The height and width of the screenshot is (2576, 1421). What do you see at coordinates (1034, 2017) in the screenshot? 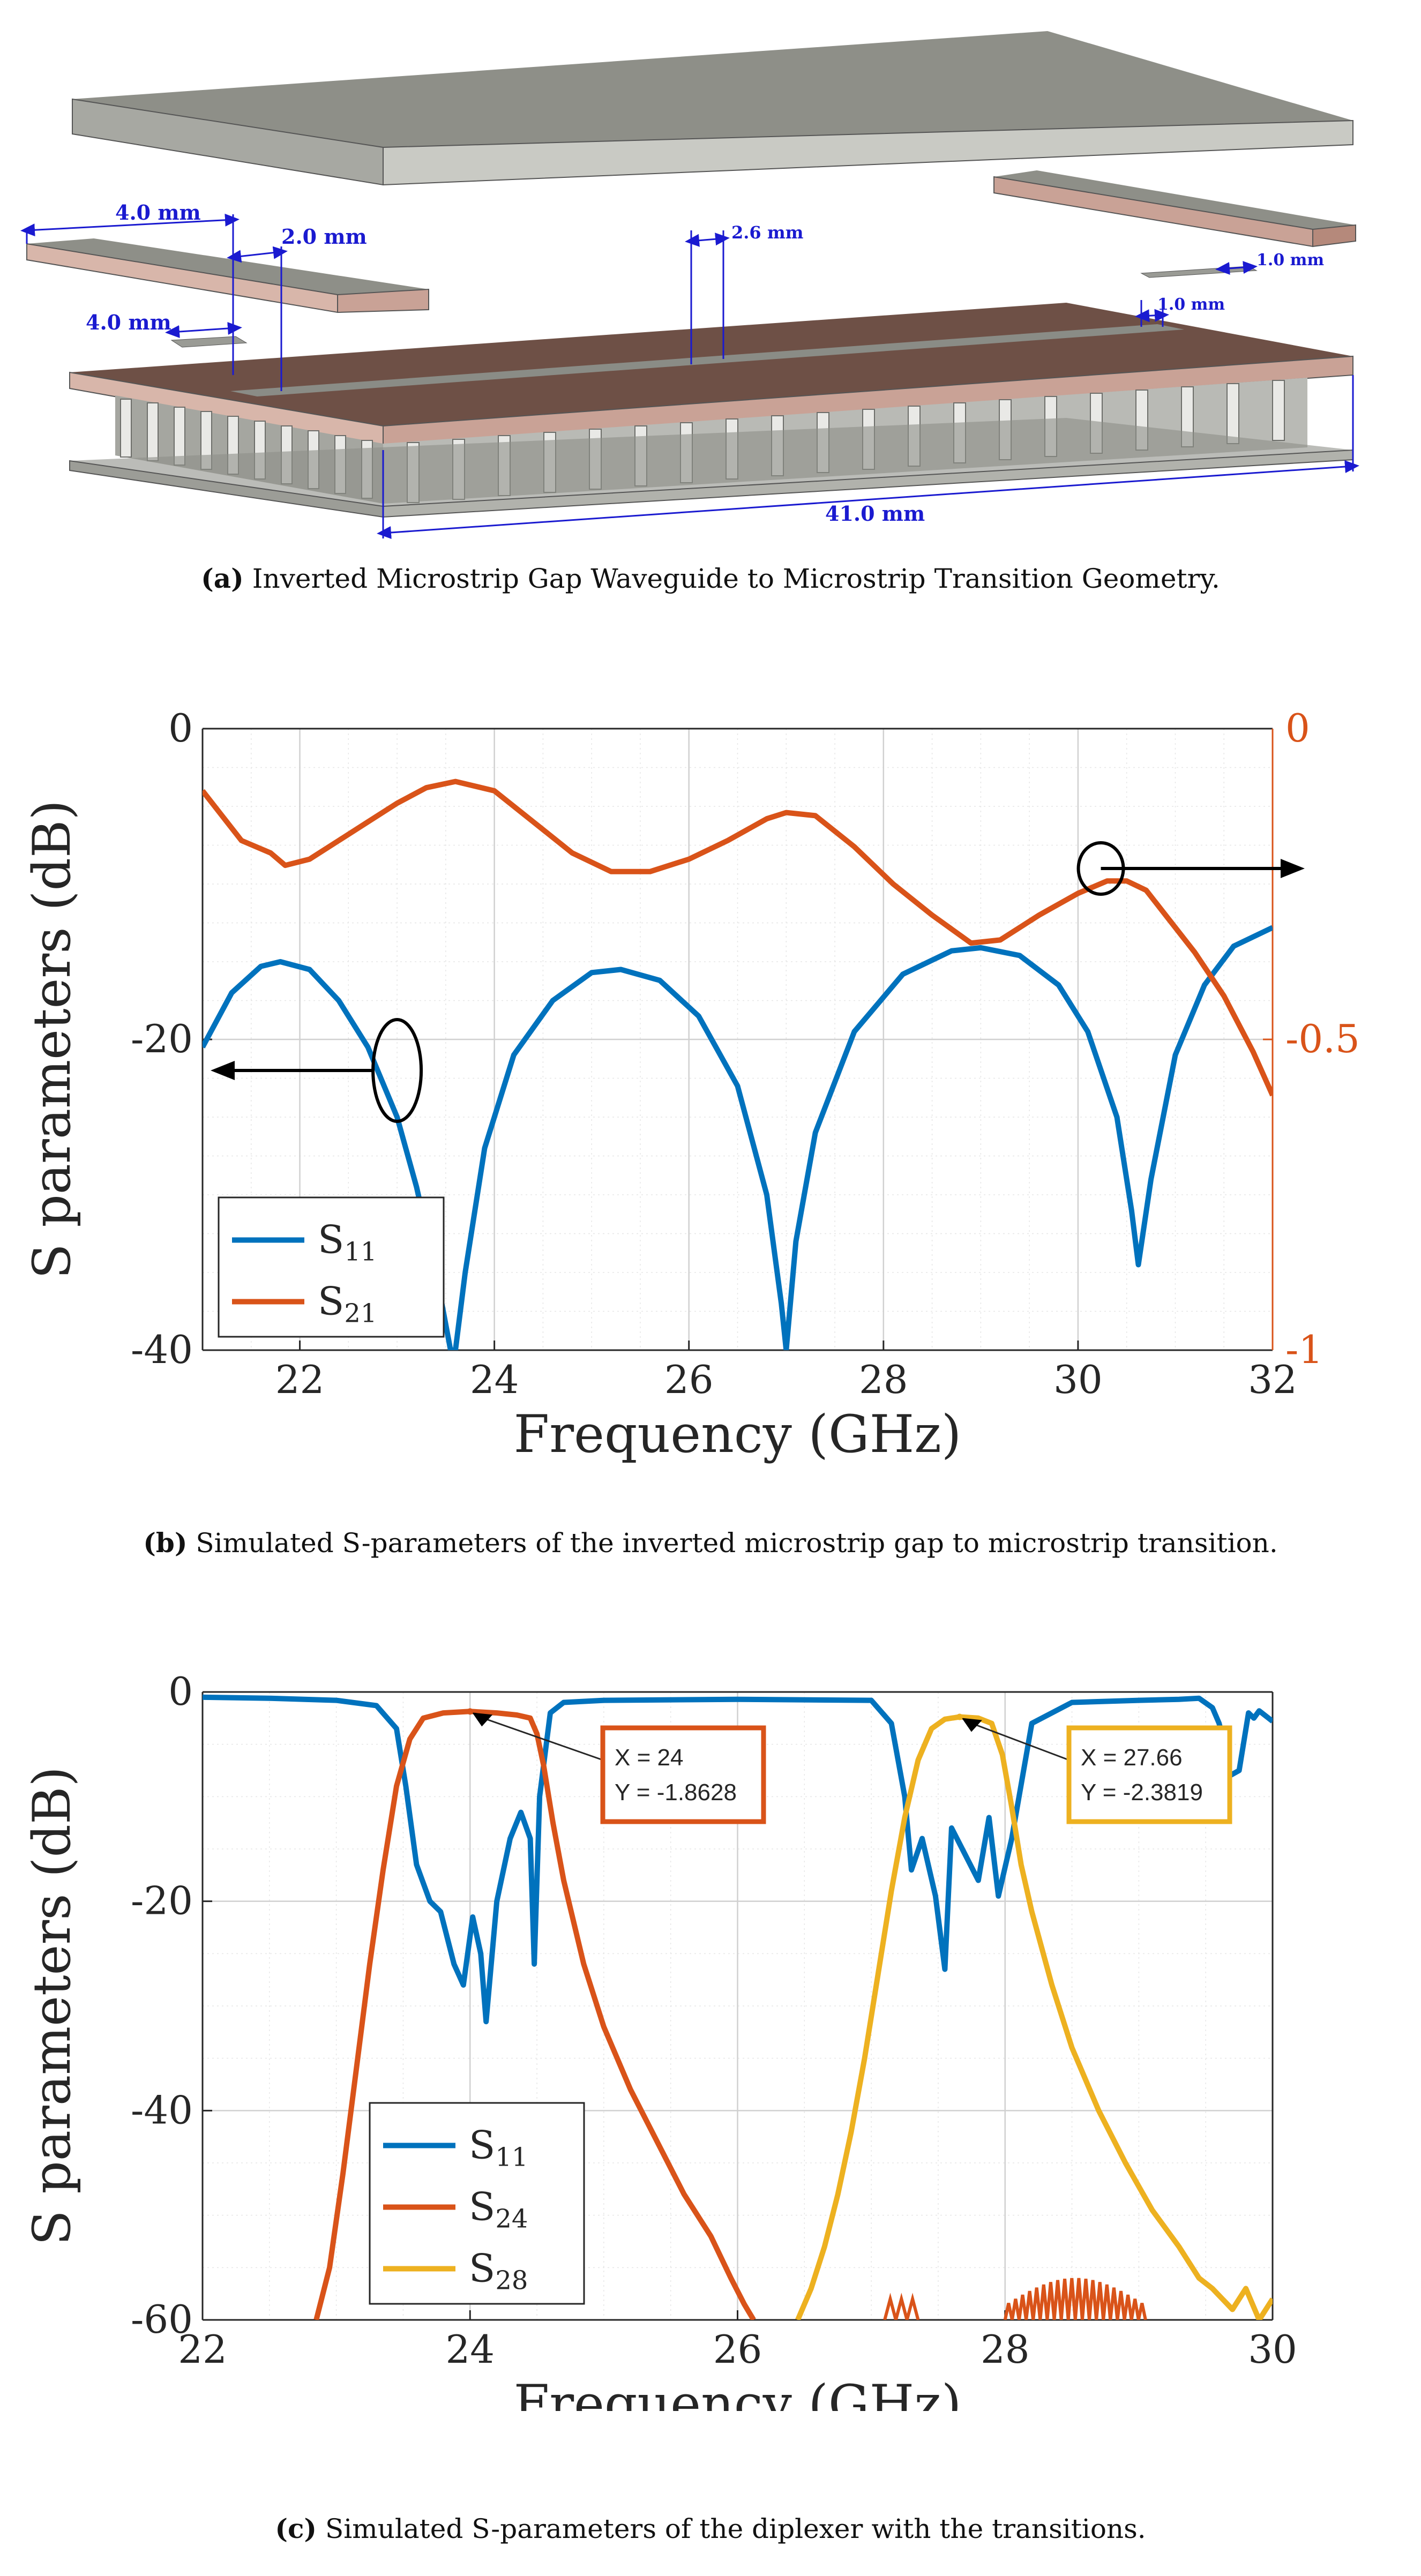
I see `series-line-s28` at bounding box center [1034, 2017].